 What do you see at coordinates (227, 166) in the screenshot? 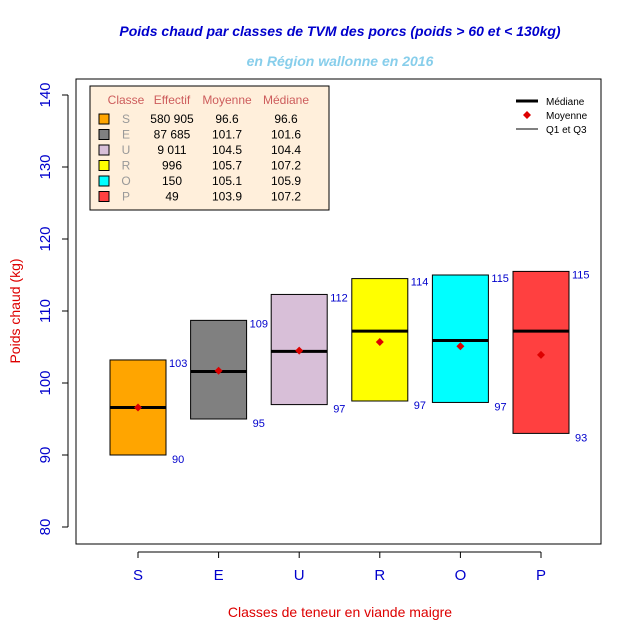
I see `table-cell: 105.7` at bounding box center [227, 166].